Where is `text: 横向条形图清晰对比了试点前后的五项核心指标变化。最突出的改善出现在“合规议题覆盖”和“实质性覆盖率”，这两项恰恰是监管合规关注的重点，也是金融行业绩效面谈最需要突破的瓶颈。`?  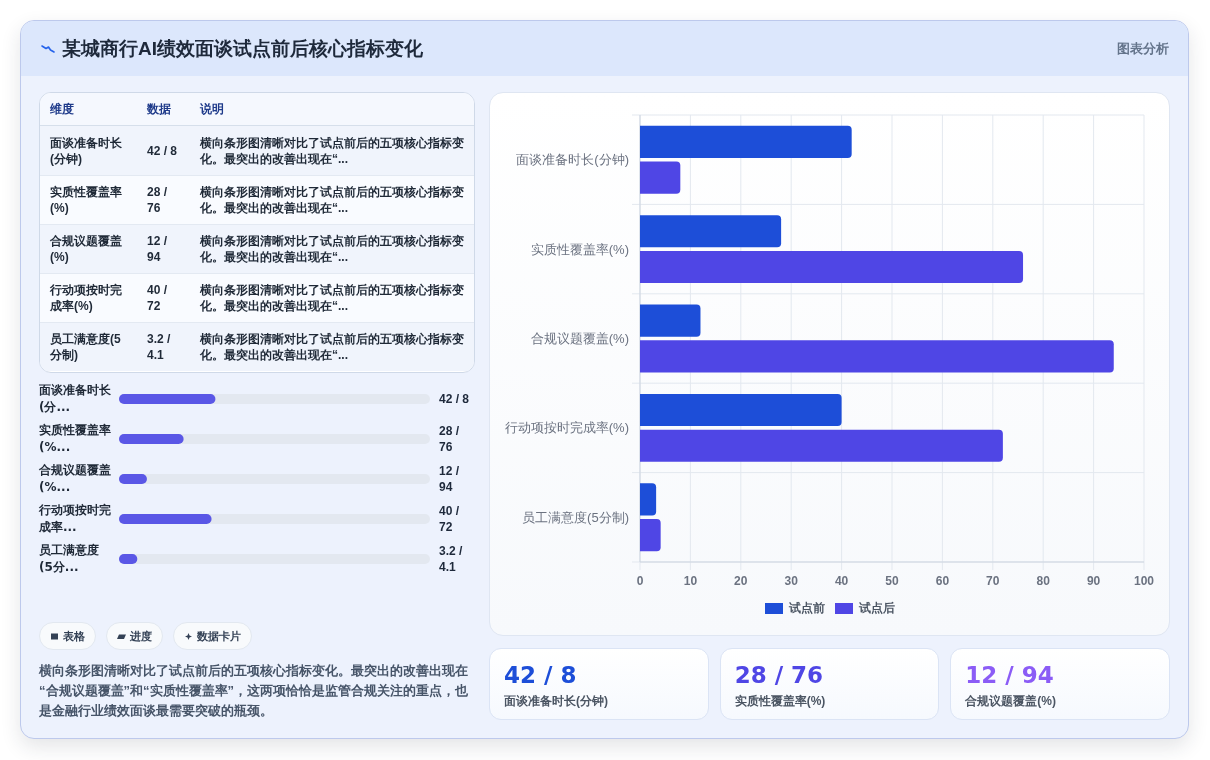 text: 横向条形图清晰对比了试点前后的五项核心指标变化。最突出的改善出现在“合规议题覆盖”和“实质性覆盖率”，这两项恰恰是监管合规关注的重点，也是金融行业绩效面谈最需要突破的瓶颈。 is located at coordinates (254, 691).